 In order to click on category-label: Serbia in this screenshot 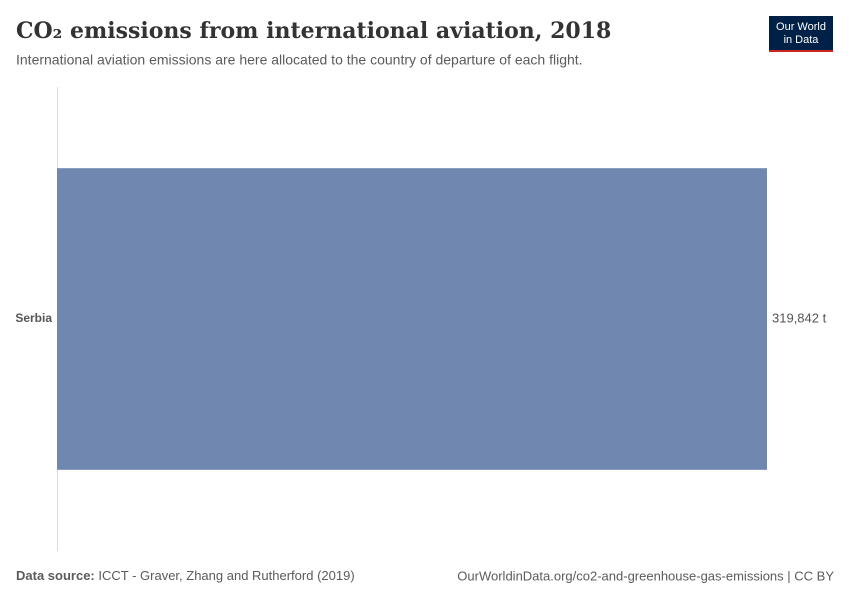, I will do `click(33, 318)`.